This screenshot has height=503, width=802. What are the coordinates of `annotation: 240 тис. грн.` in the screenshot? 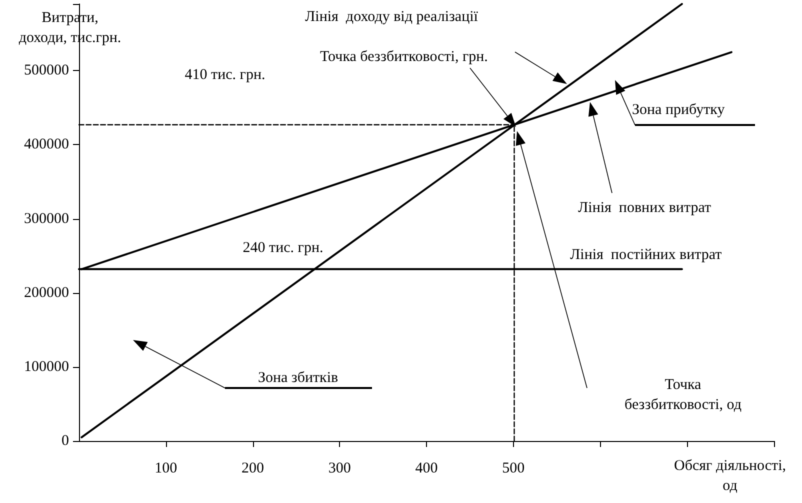 It's located at (283, 248).